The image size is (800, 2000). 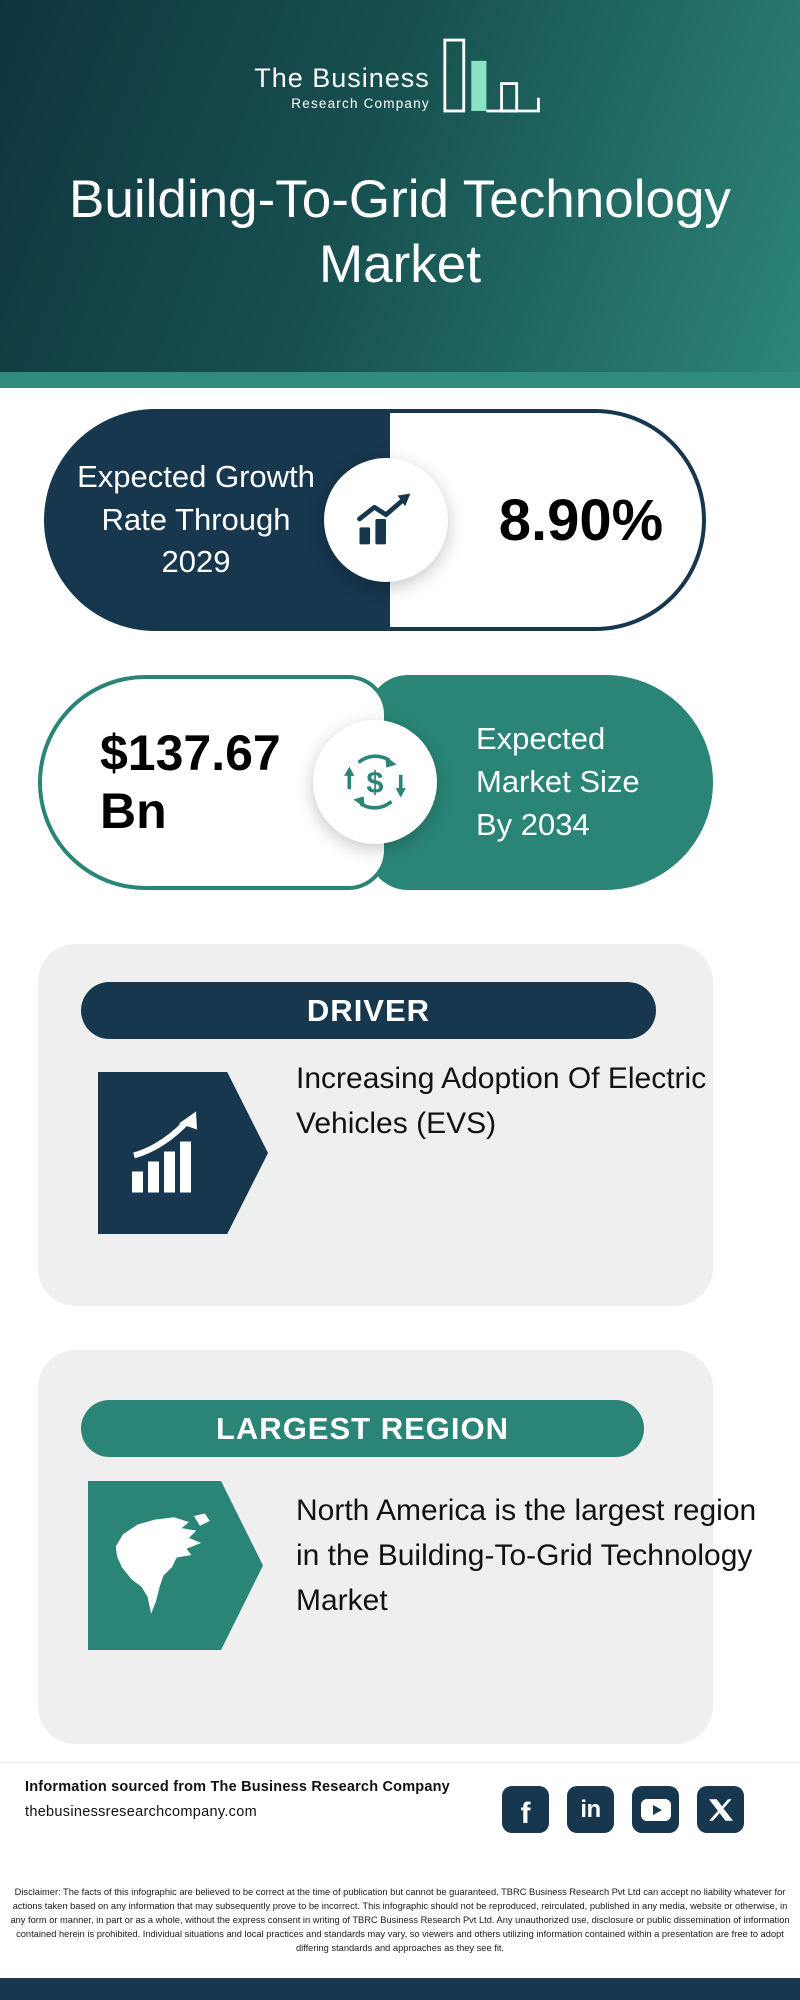 What do you see at coordinates (368, 1010) in the screenshot?
I see `driver-heading: DRIVER` at bounding box center [368, 1010].